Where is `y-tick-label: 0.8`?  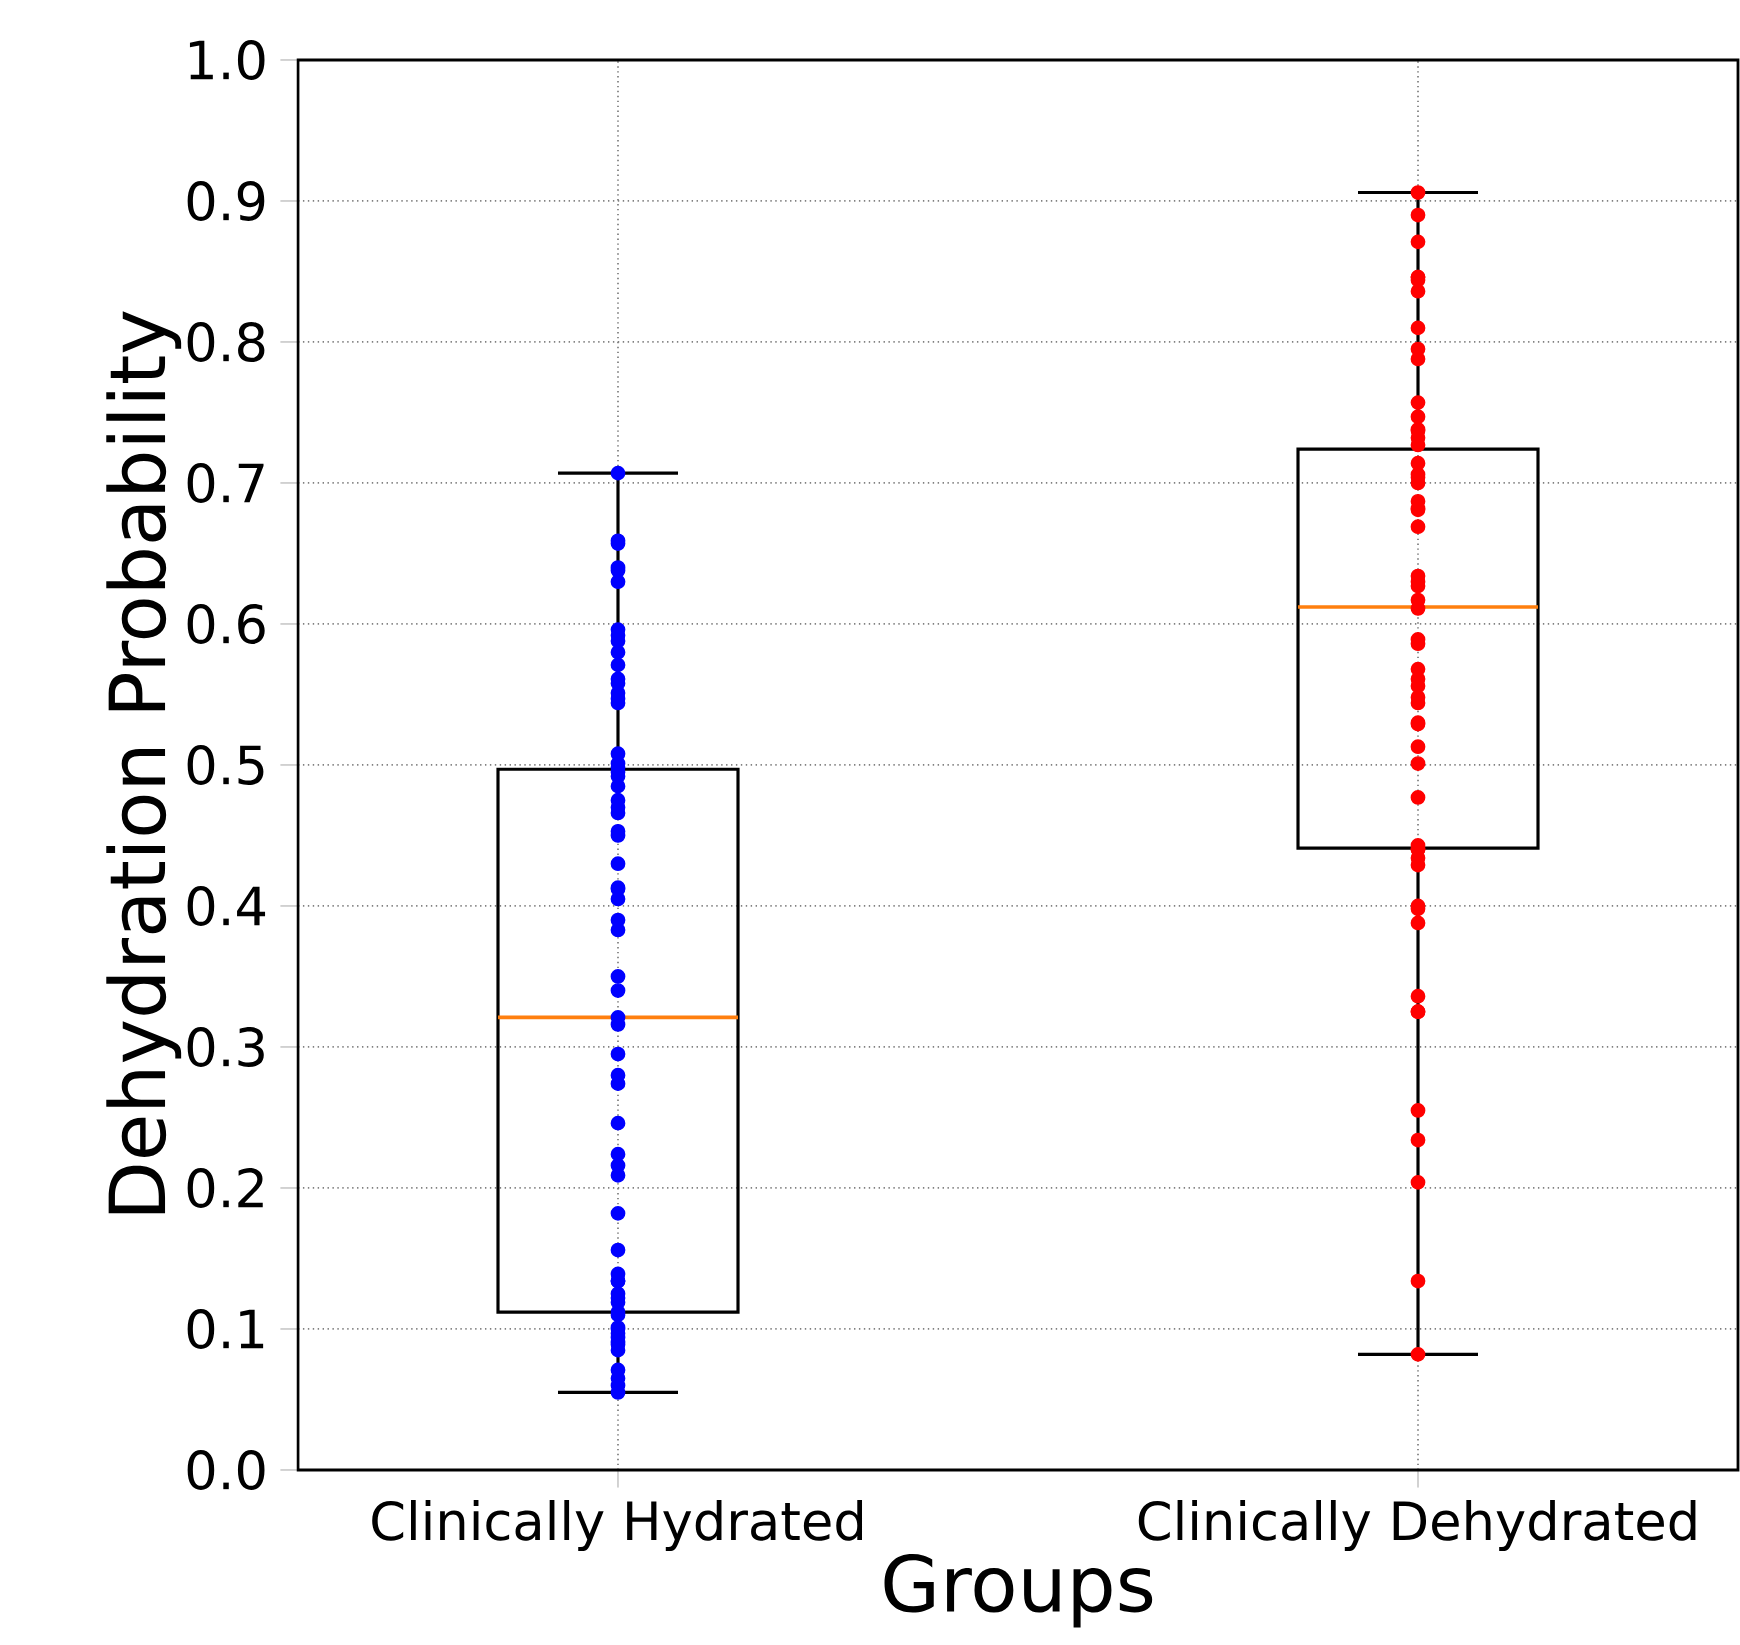
y-tick-label: 0.8 is located at coordinates (226, 342).